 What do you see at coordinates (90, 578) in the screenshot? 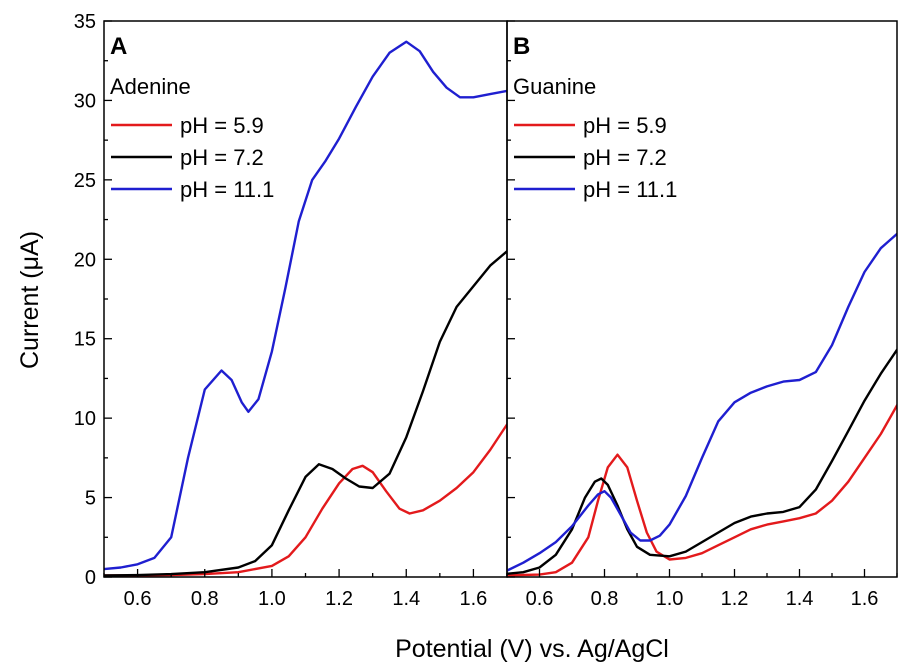
I see `y-tick-label: 0` at bounding box center [90, 578].